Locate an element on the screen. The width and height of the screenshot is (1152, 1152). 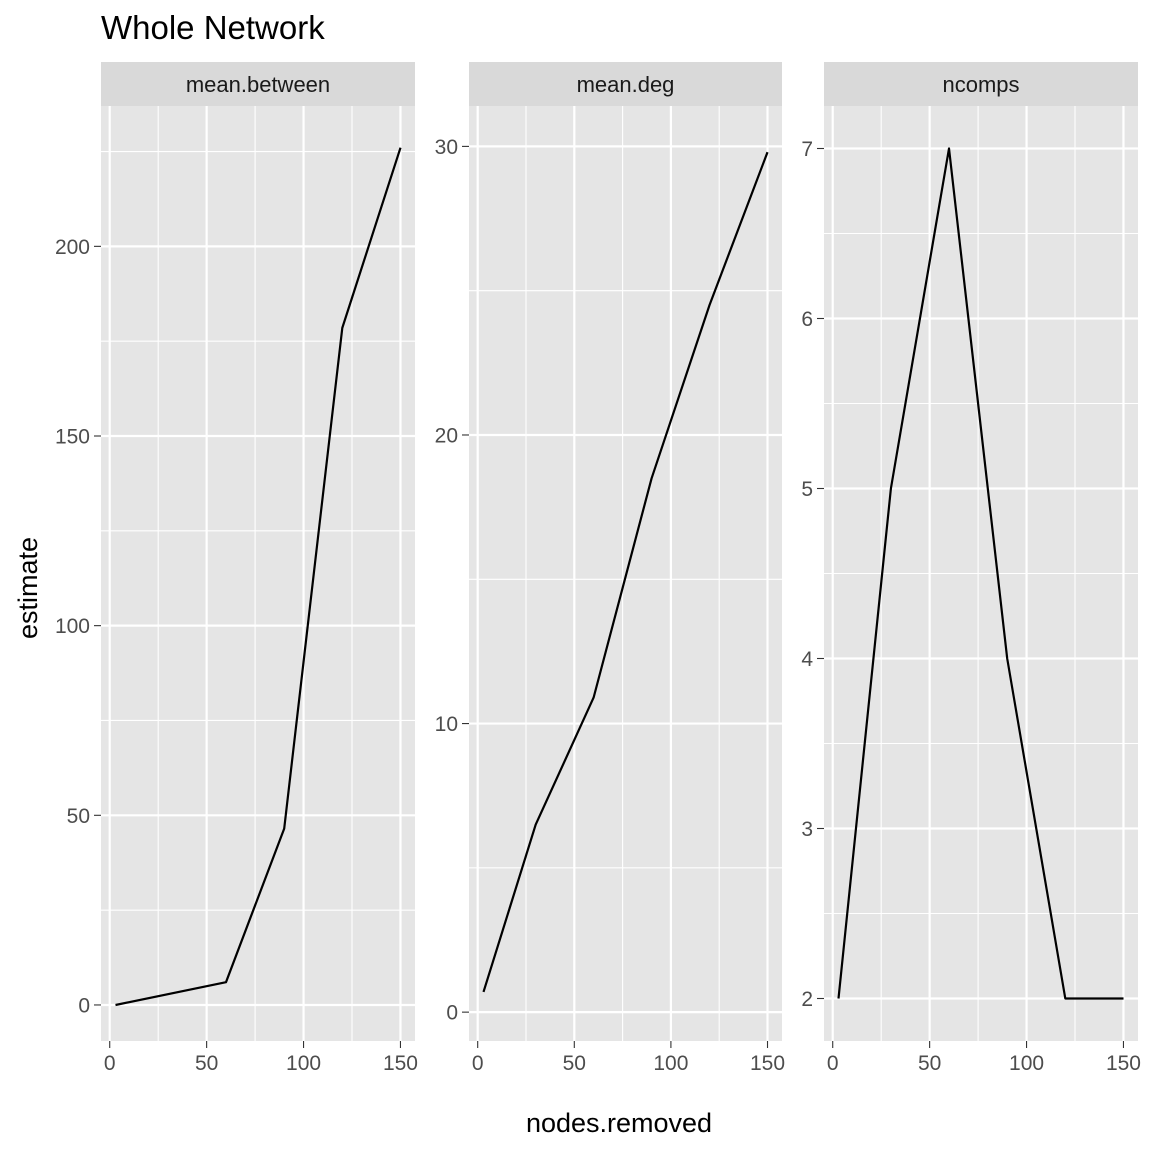
y-tick-label: 150 is located at coordinates (72, 437).